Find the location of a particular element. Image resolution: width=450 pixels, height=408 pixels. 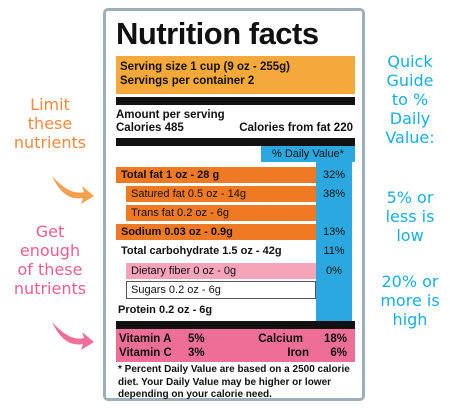

serving-size: Serving size 1 cup (9 oz - 255g) is located at coordinates (205, 67).